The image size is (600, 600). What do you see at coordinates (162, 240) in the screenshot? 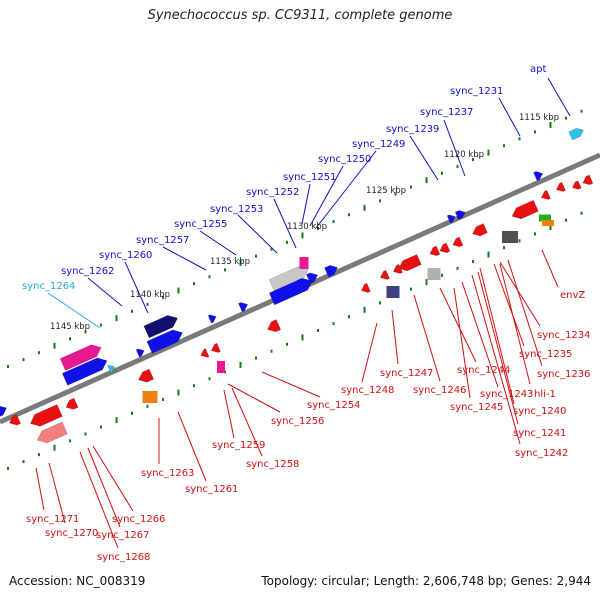
I see `label-sync-1257: sync_1257` at bounding box center [162, 240].